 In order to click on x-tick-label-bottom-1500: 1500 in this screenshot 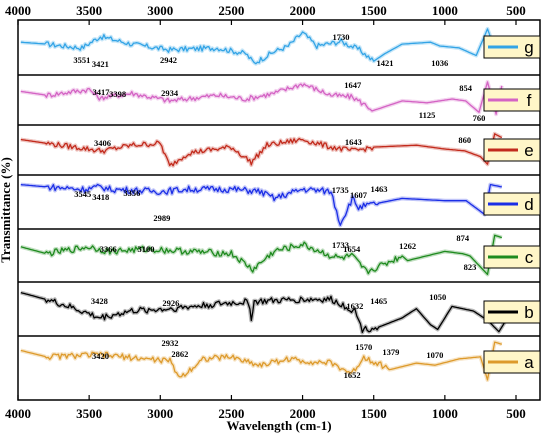, I will do `click(374, 413)`.